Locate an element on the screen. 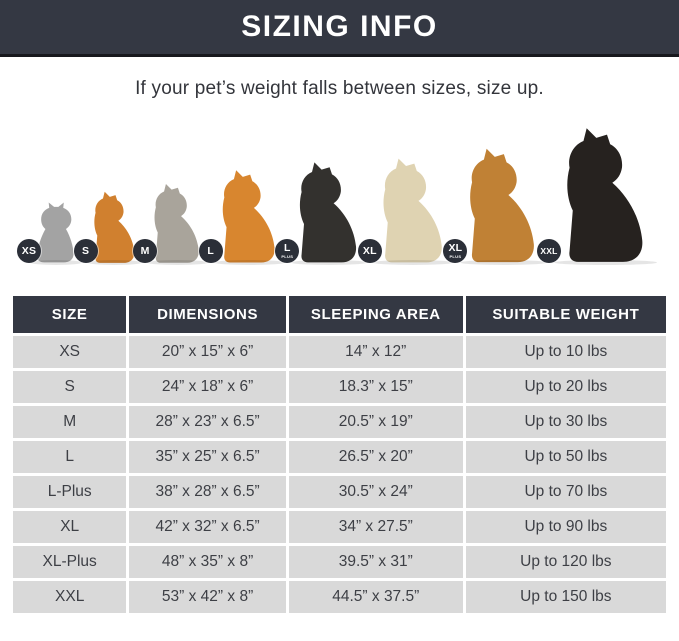 The image size is (679, 641). table-row: M 28” x 23” x 6.5” 20.5” x 19” Up to 30 lbs is located at coordinates (339, 422).